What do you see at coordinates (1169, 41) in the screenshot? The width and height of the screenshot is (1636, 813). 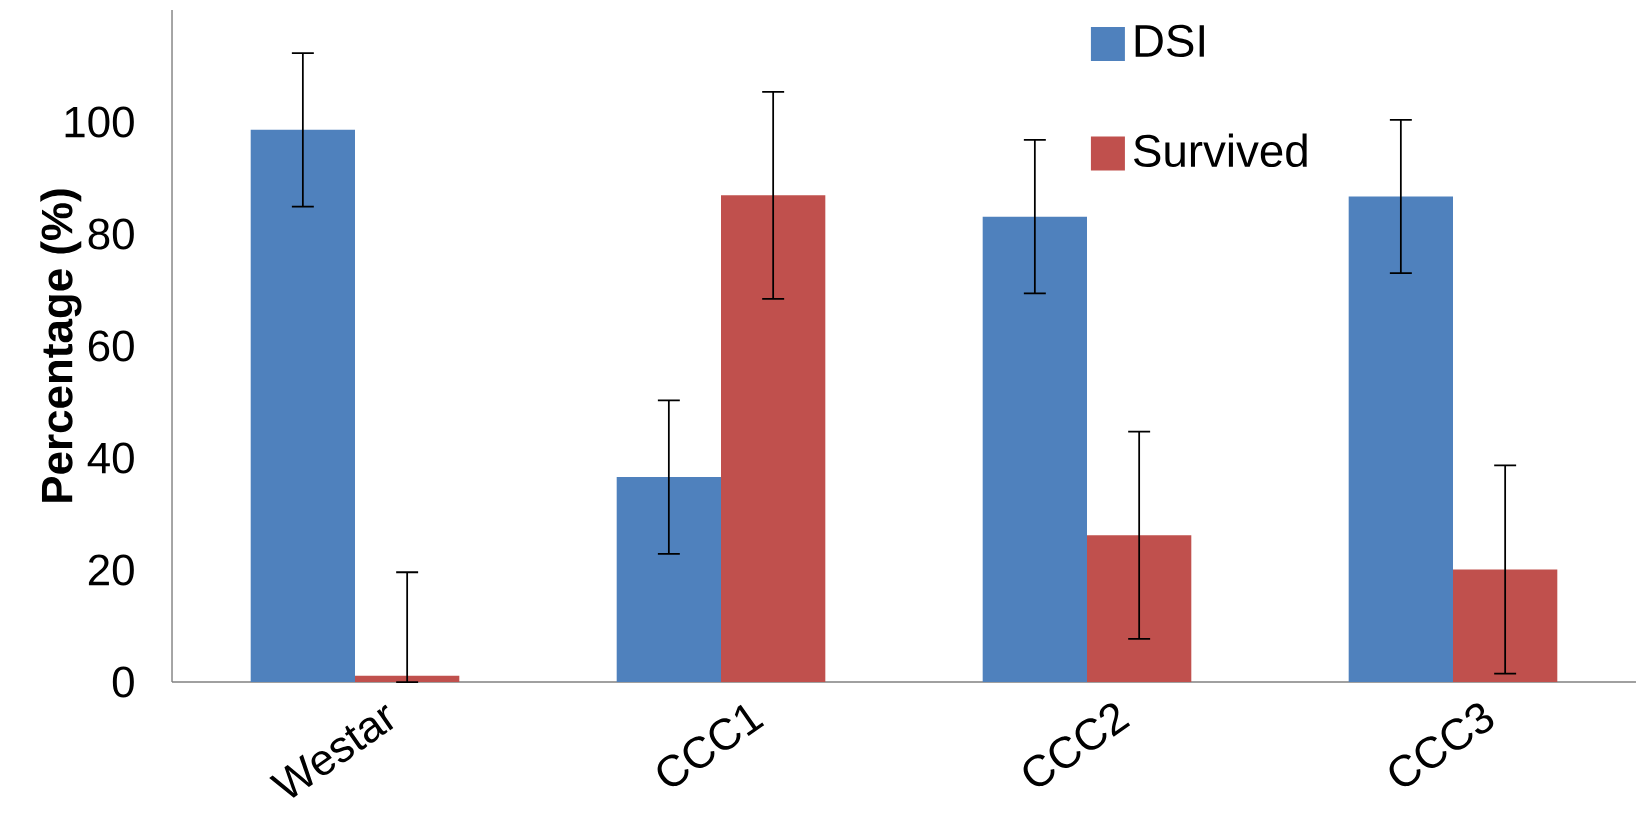 I see `legend-label: DSI` at bounding box center [1169, 41].